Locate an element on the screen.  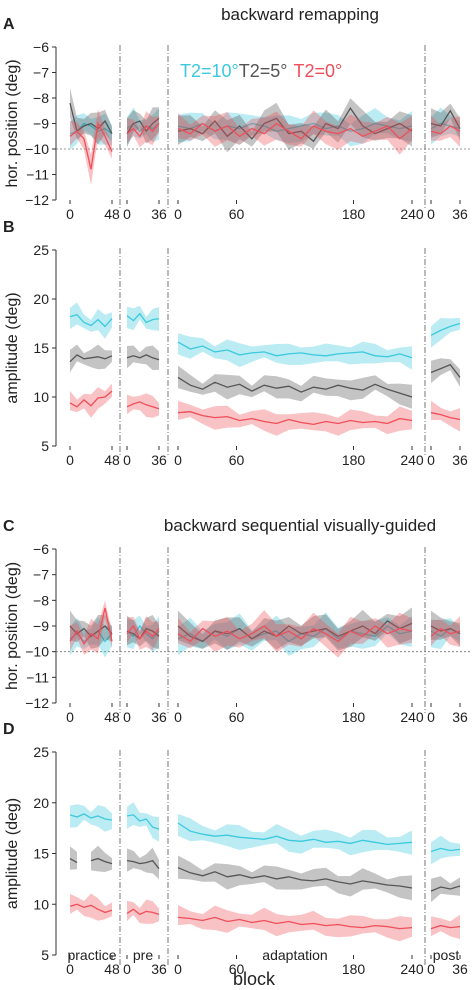
phase-label: practice is located at coordinates (91, 955).